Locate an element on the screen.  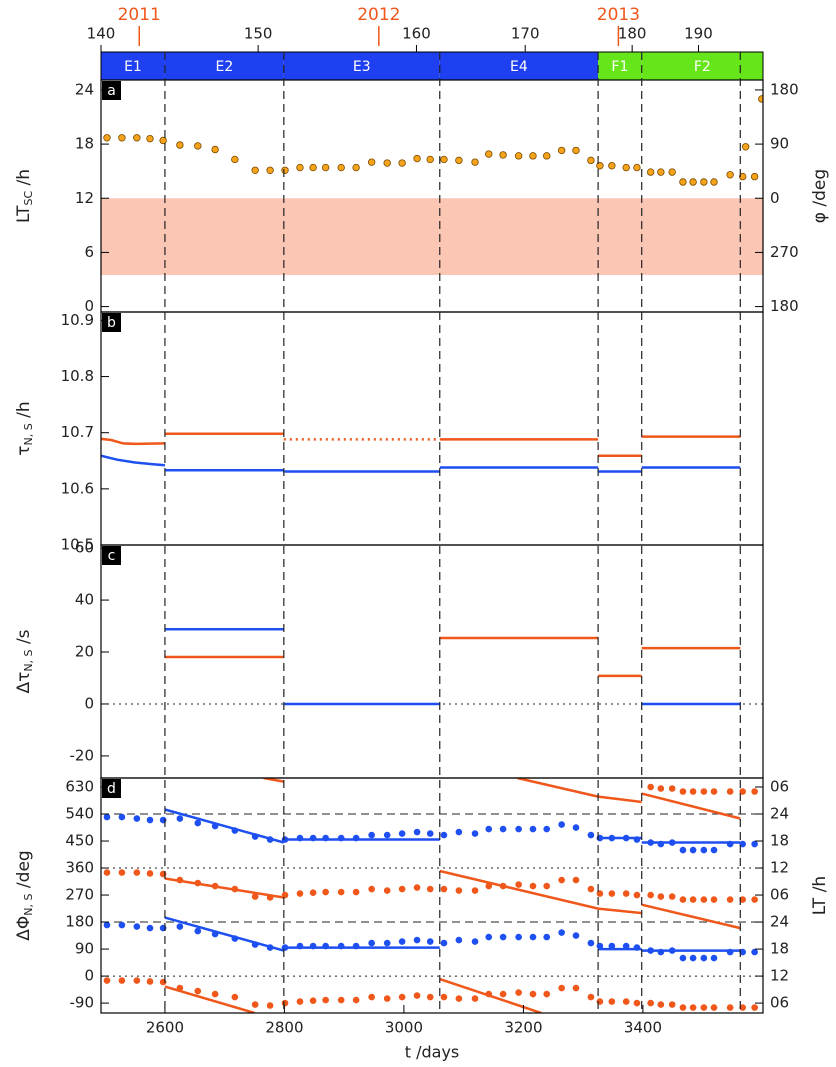
y-tick-label: 450 is located at coordinates (79, 841).